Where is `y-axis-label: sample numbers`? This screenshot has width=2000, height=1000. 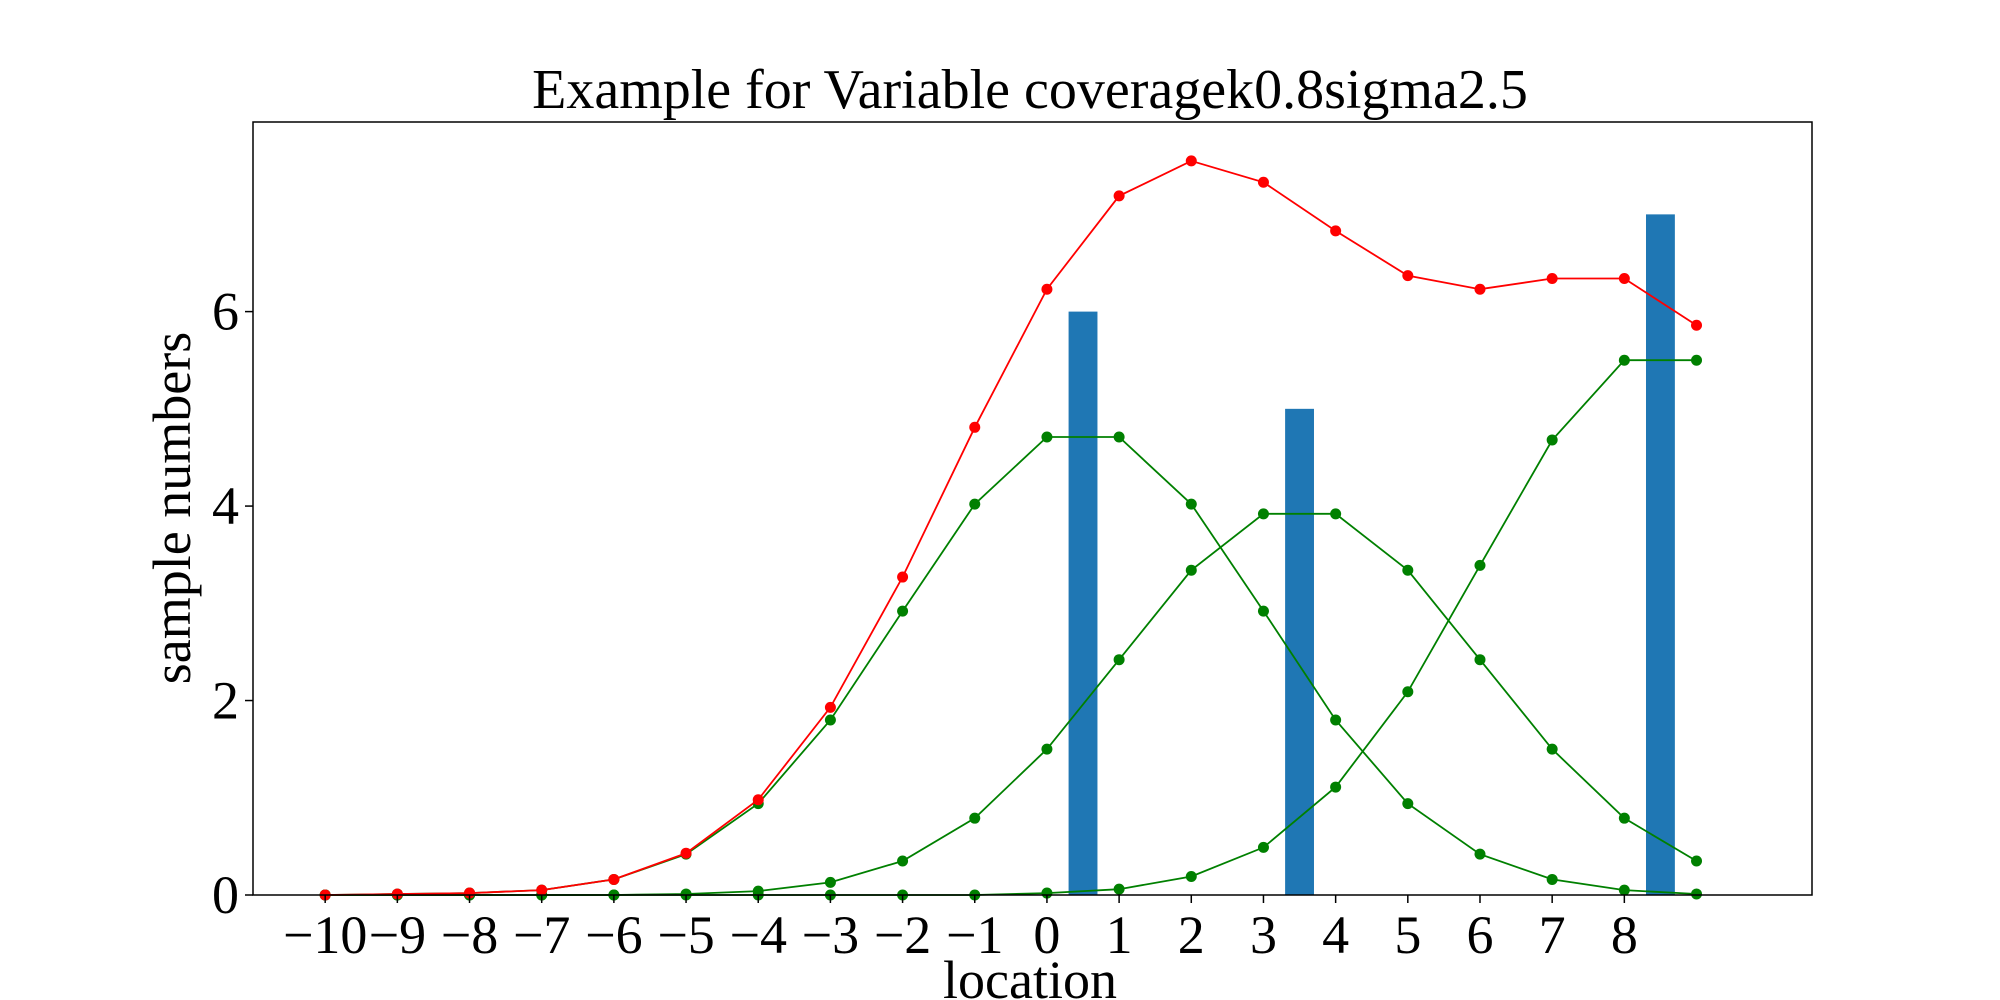
y-axis-label: sample numbers is located at coordinates (172, 508).